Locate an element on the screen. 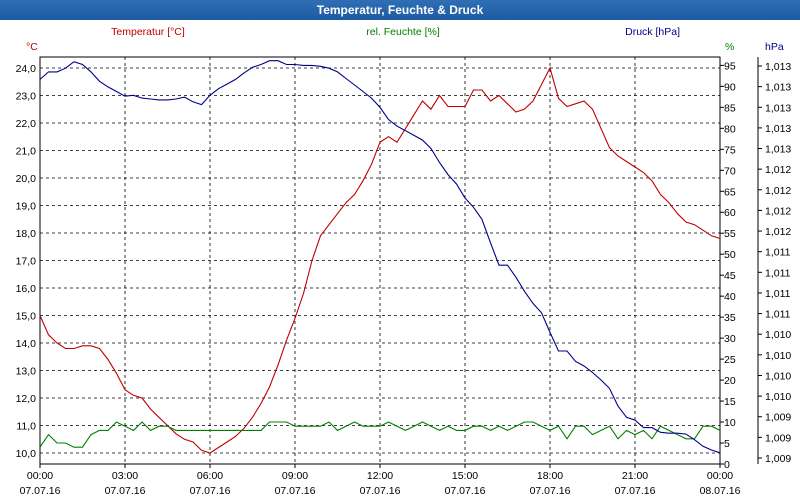 Image resolution: width=800 pixels, height=500 pixels. humidity-tick-label: 45 is located at coordinates (730, 276).